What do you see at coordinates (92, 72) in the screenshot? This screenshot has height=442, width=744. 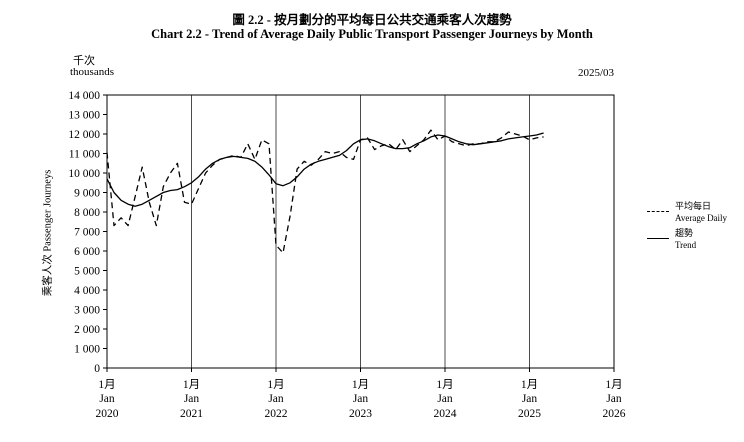 I see `unit-label-en: thousands` at bounding box center [92, 72].